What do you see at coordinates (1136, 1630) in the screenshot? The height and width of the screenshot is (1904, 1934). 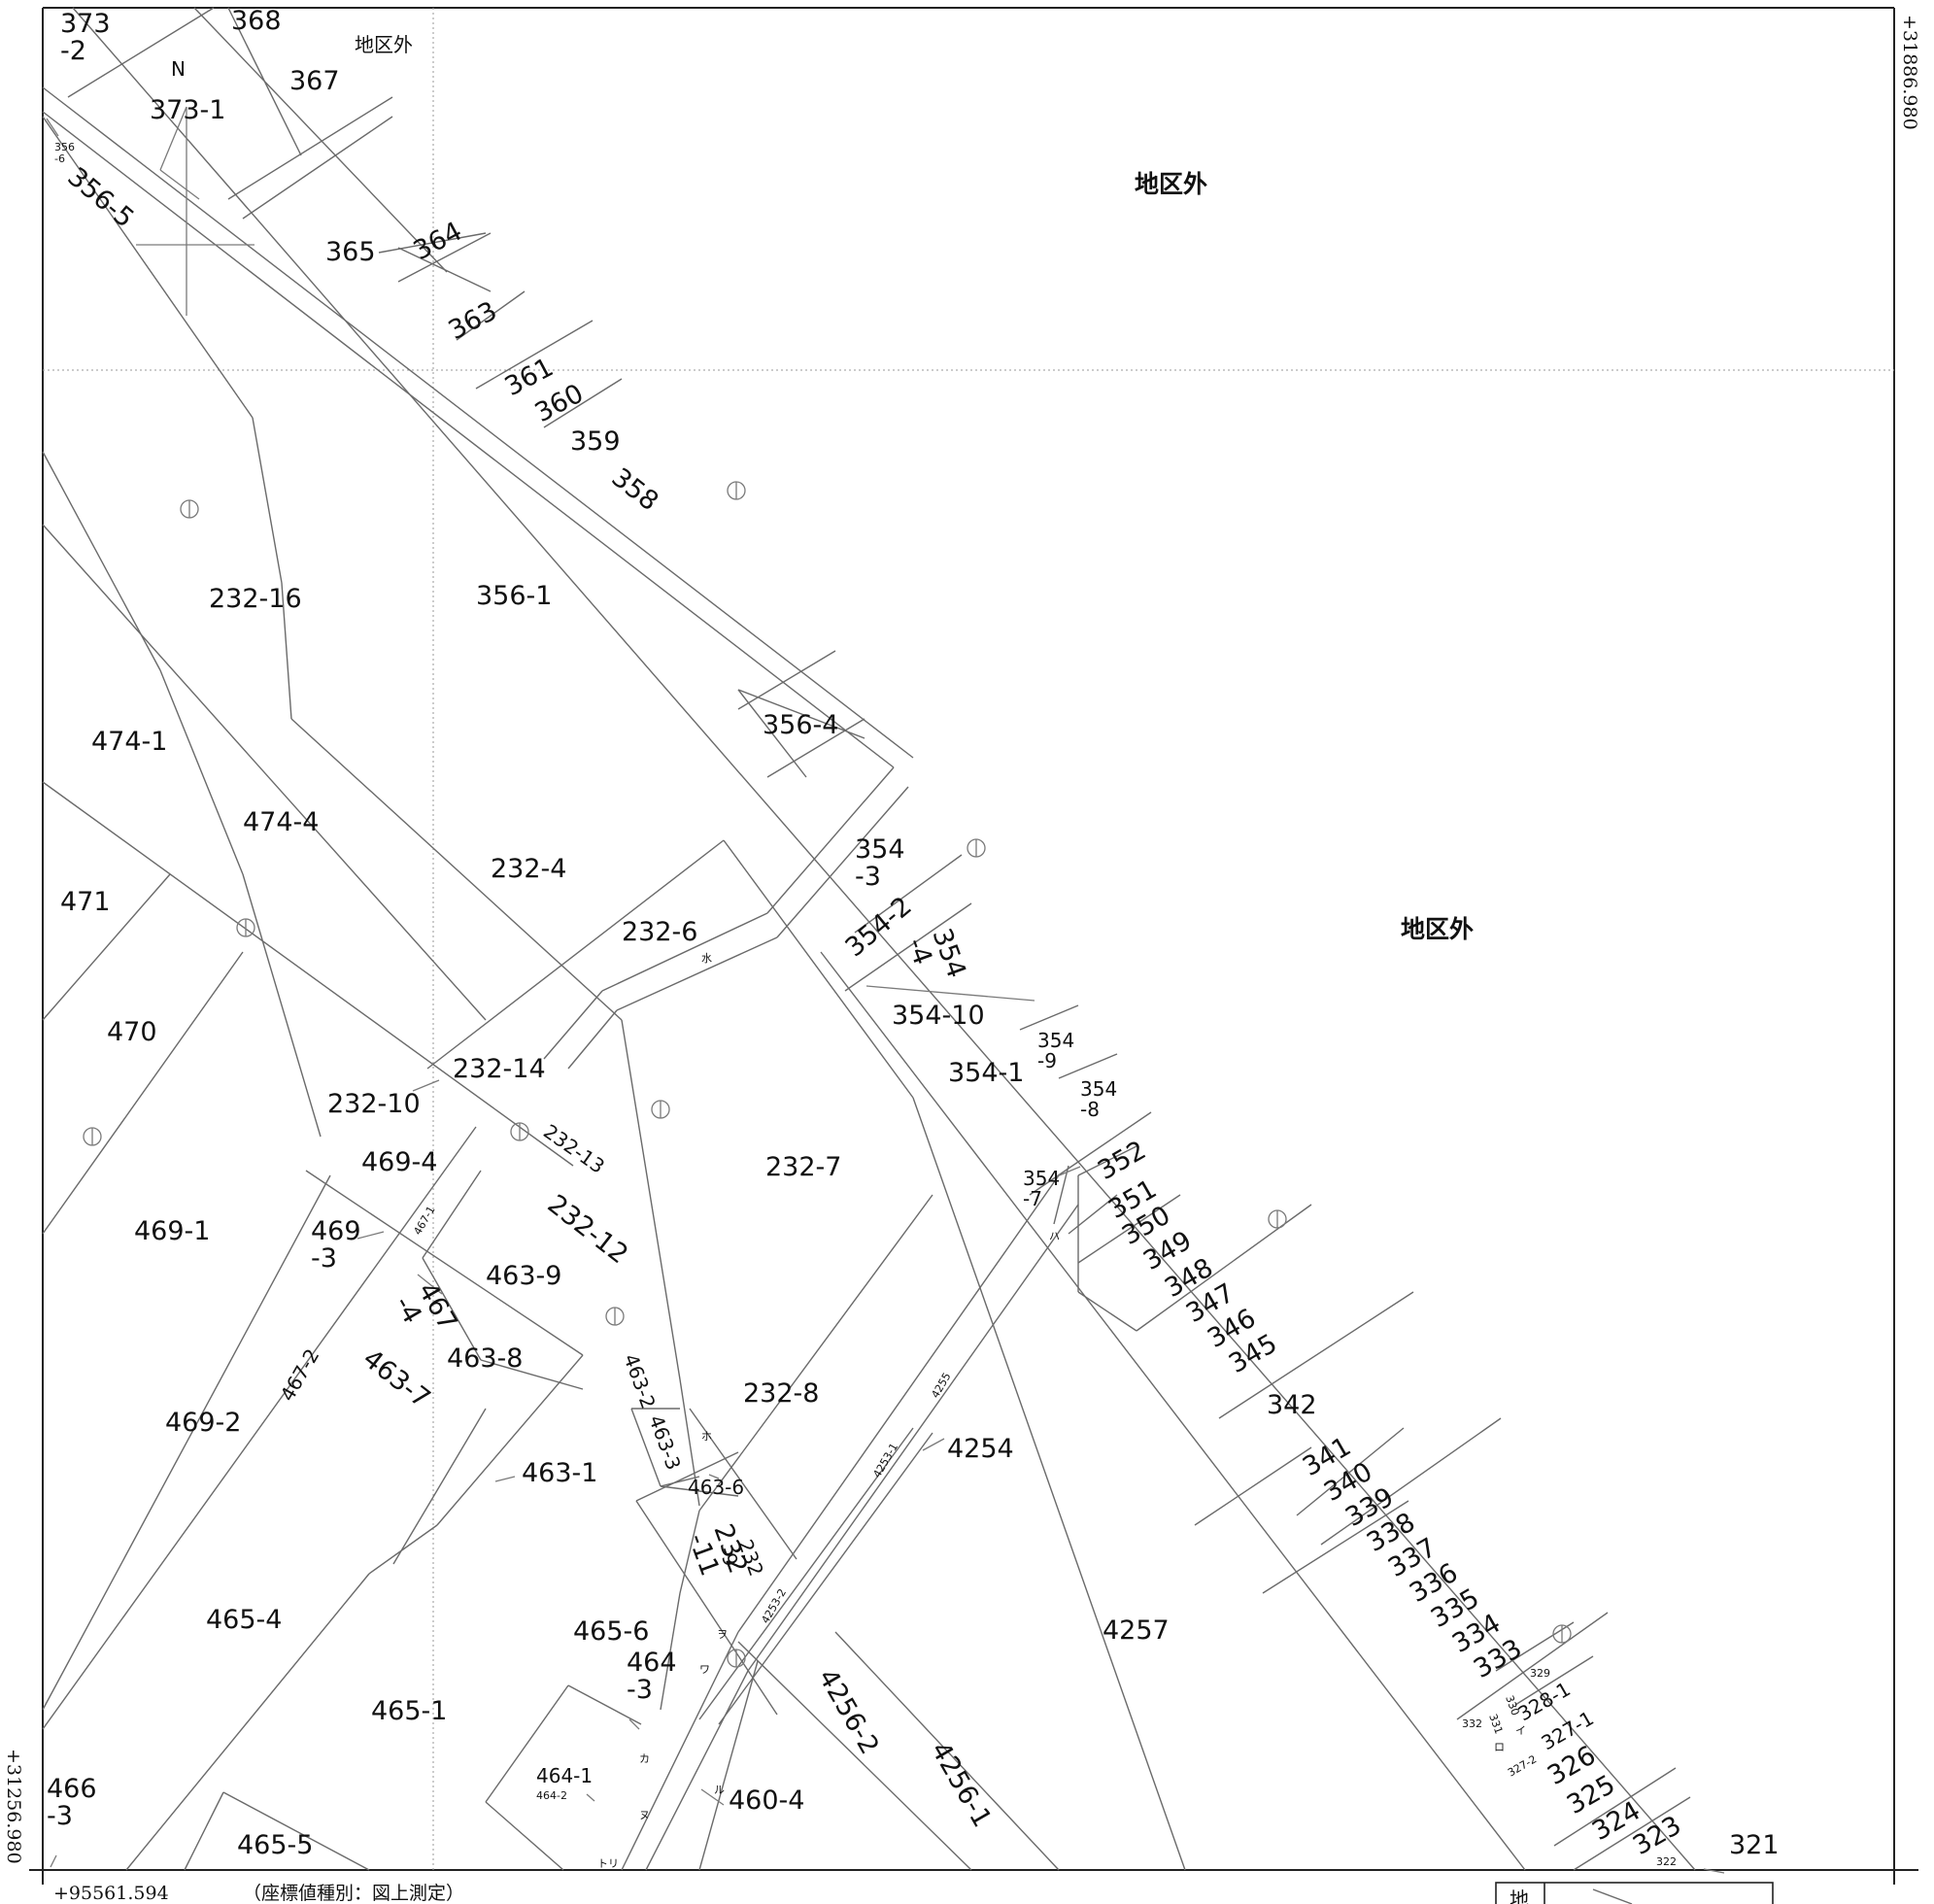 I see `parcel-label: 4257` at bounding box center [1136, 1630].